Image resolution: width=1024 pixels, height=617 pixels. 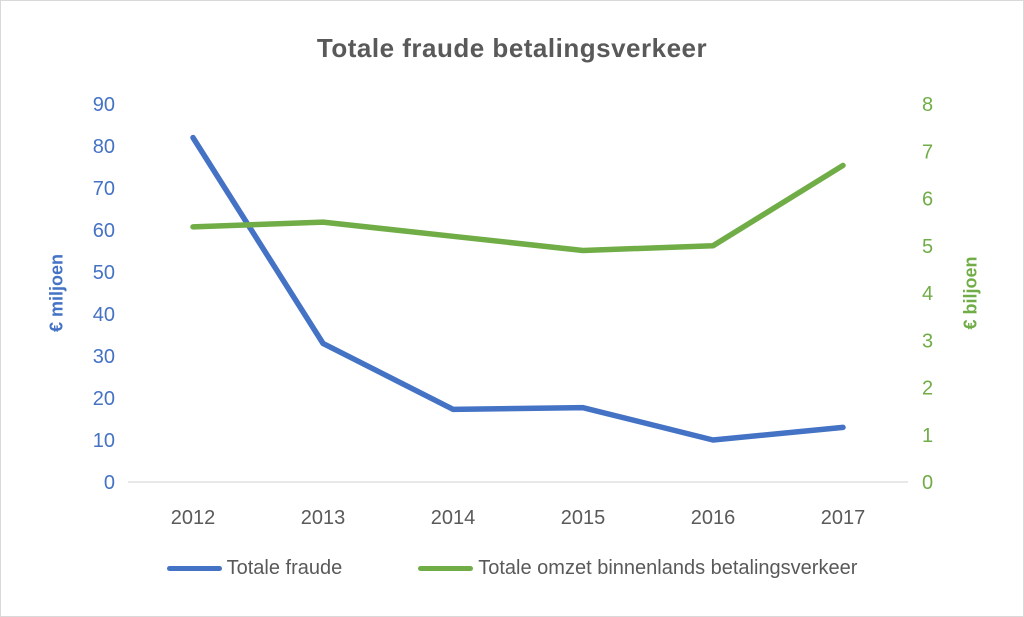 I want to click on right-axis-tick-label: 7, so click(x=927, y=152).